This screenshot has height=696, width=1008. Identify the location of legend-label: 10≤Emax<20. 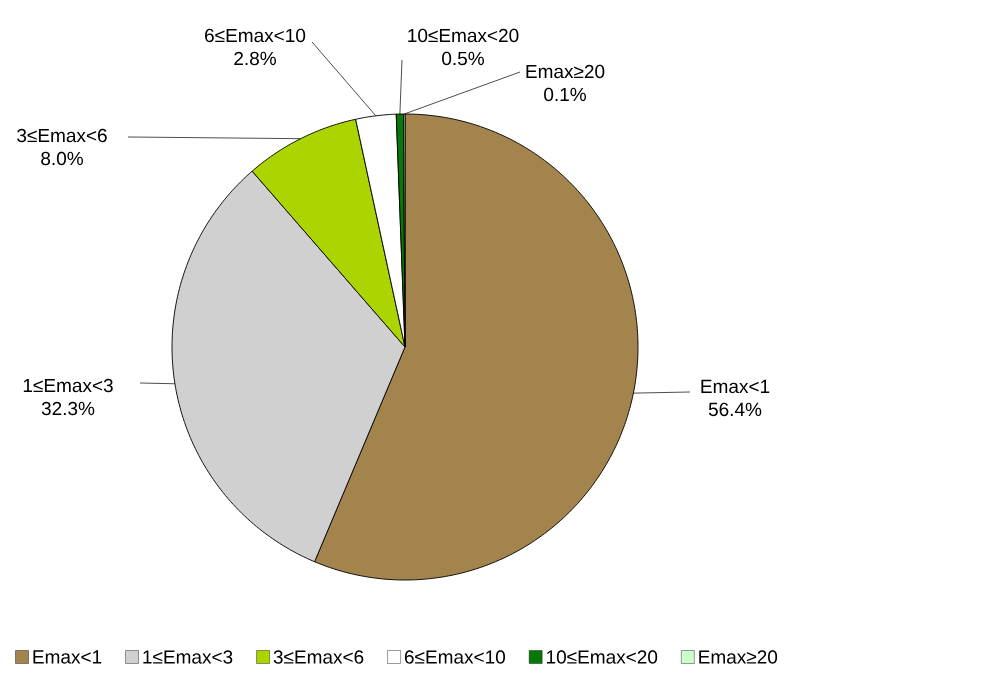
(602, 657).